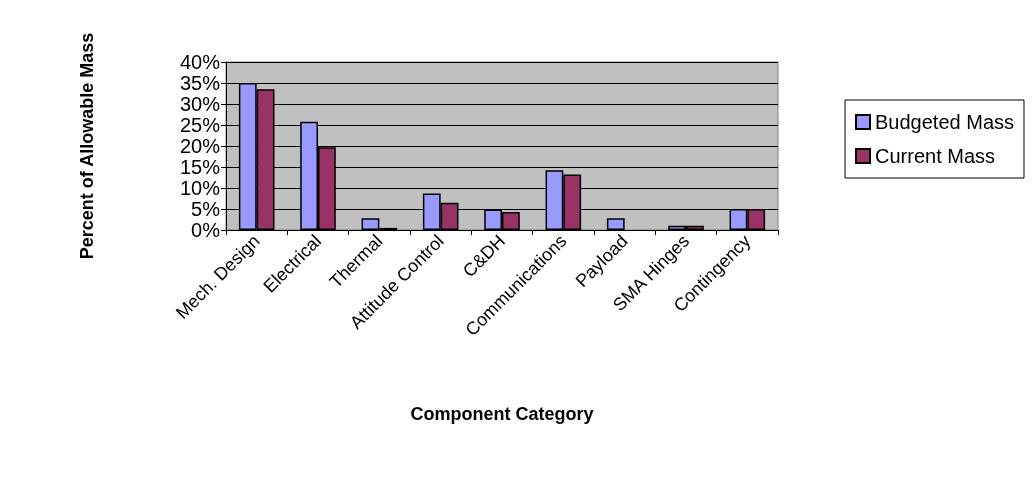  Describe the element at coordinates (200, 188) in the screenshot. I see `y-tick-label: 10%` at that location.